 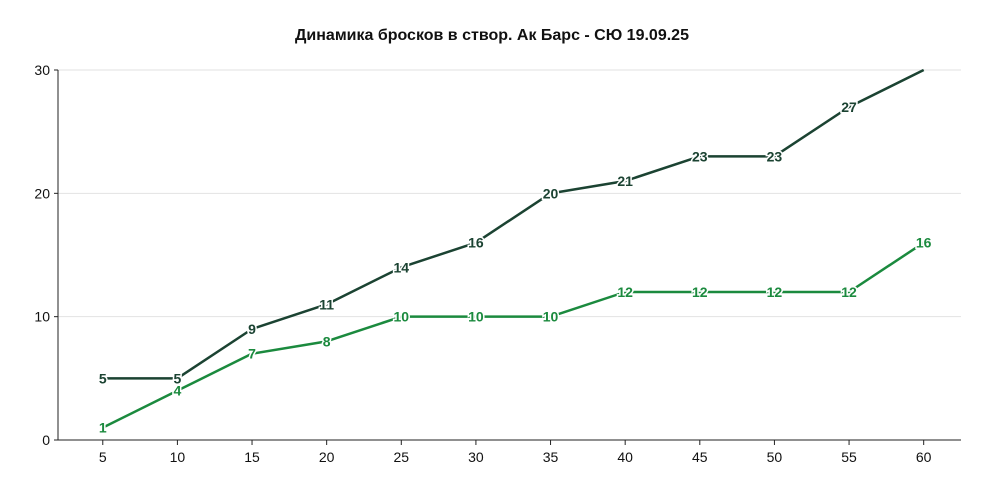 I want to click on ytick-label: 20, so click(x=42, y=193).